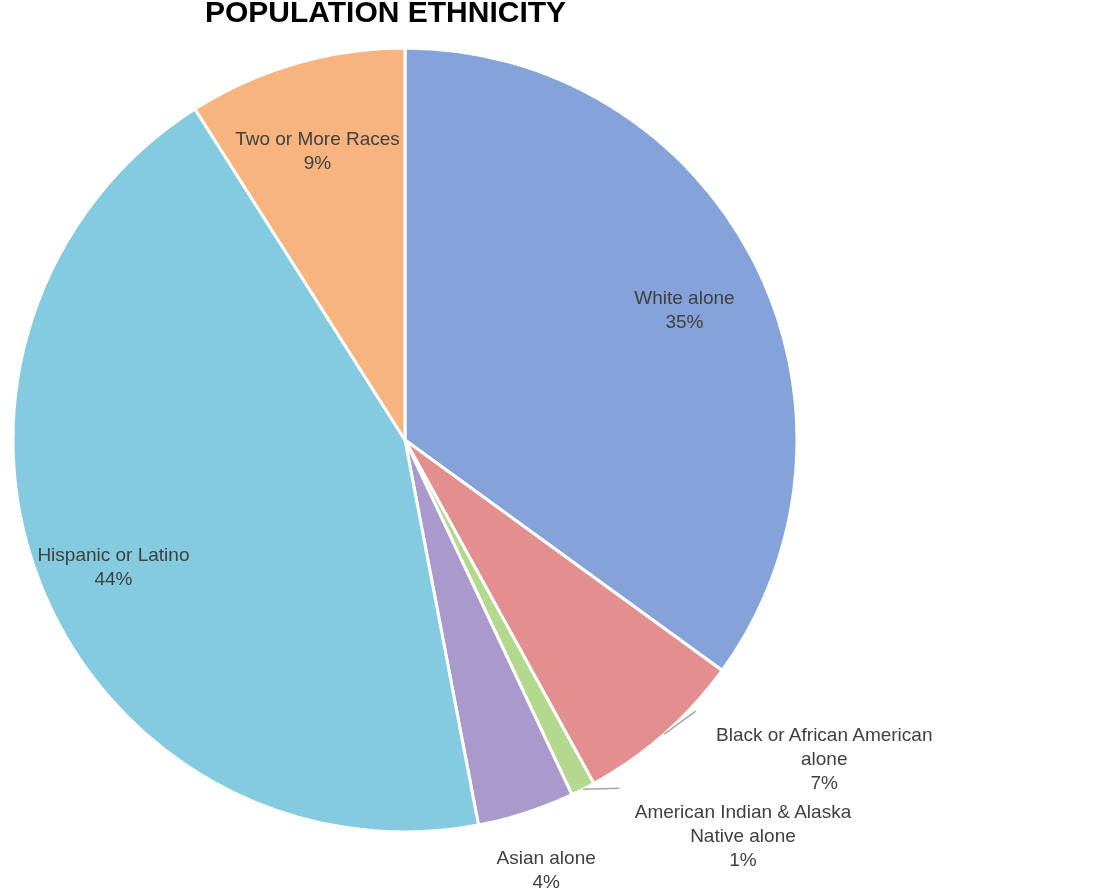 This screenshot has width=1108, height=893. Describe the element at coordinates (546, 857) in the screenshot. I see `slice-label: Asian alone` at that location.